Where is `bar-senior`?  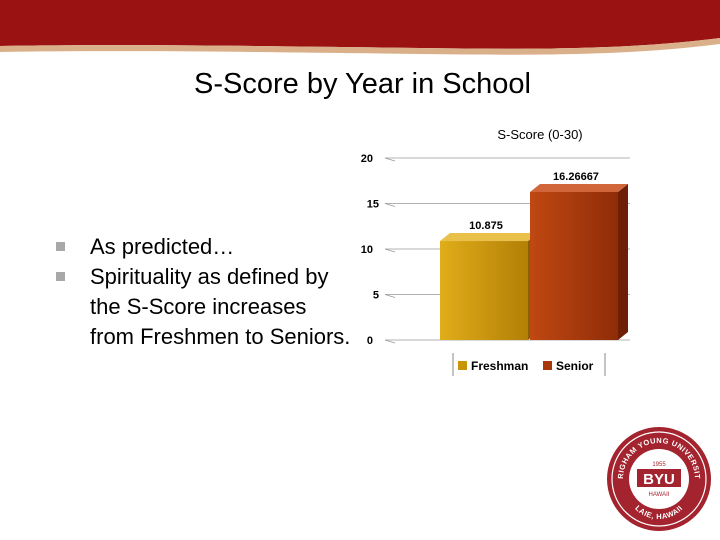 bar-senior is located at coordinates (574, 265).